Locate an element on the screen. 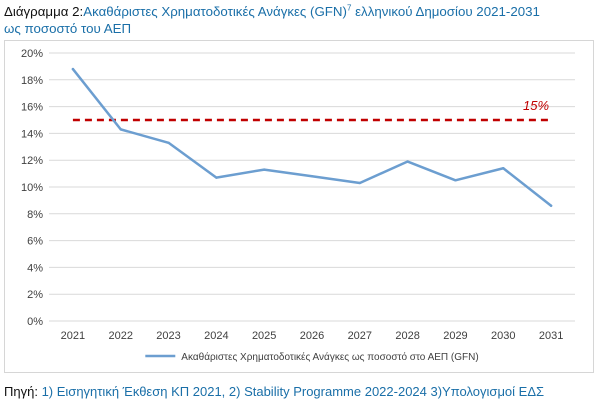  title-text-continued: ελληνικού Δημοσίου 2021-2031 is located at coordinates (445, 11).